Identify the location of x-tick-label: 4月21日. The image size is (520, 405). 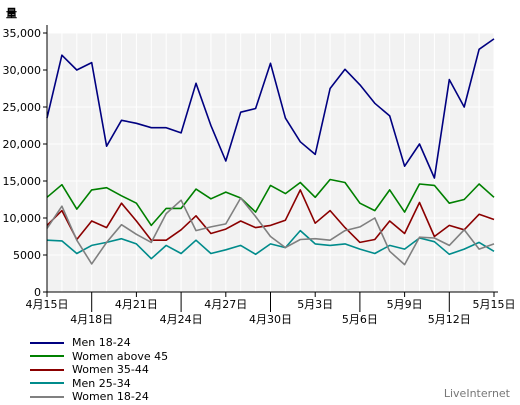
(136, 304).